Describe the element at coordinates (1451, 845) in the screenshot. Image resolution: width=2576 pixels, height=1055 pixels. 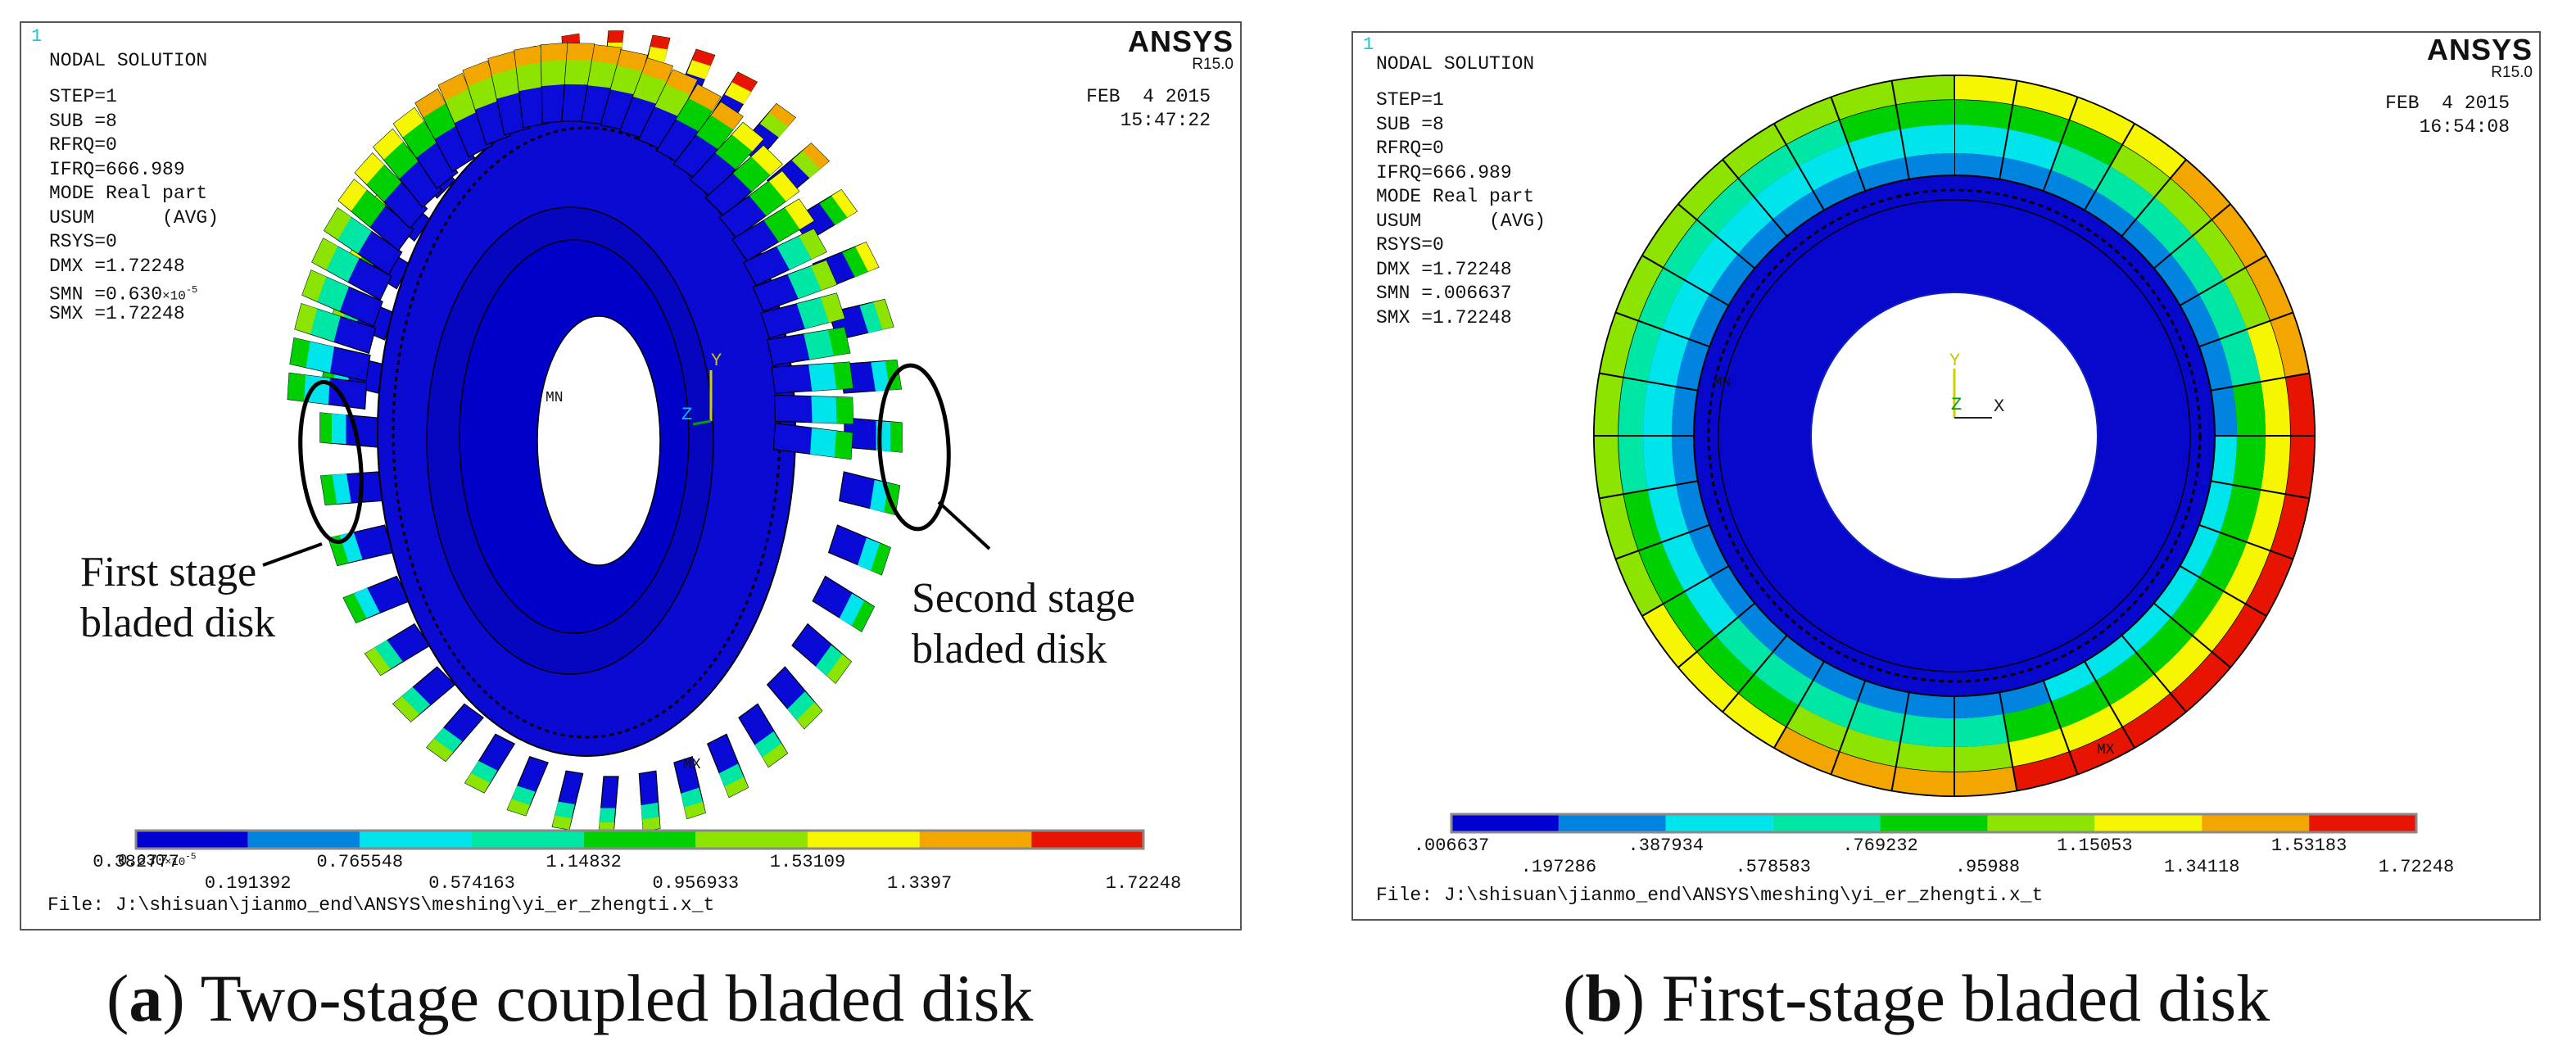
I see `legend-tick-label: .006637` at that location.